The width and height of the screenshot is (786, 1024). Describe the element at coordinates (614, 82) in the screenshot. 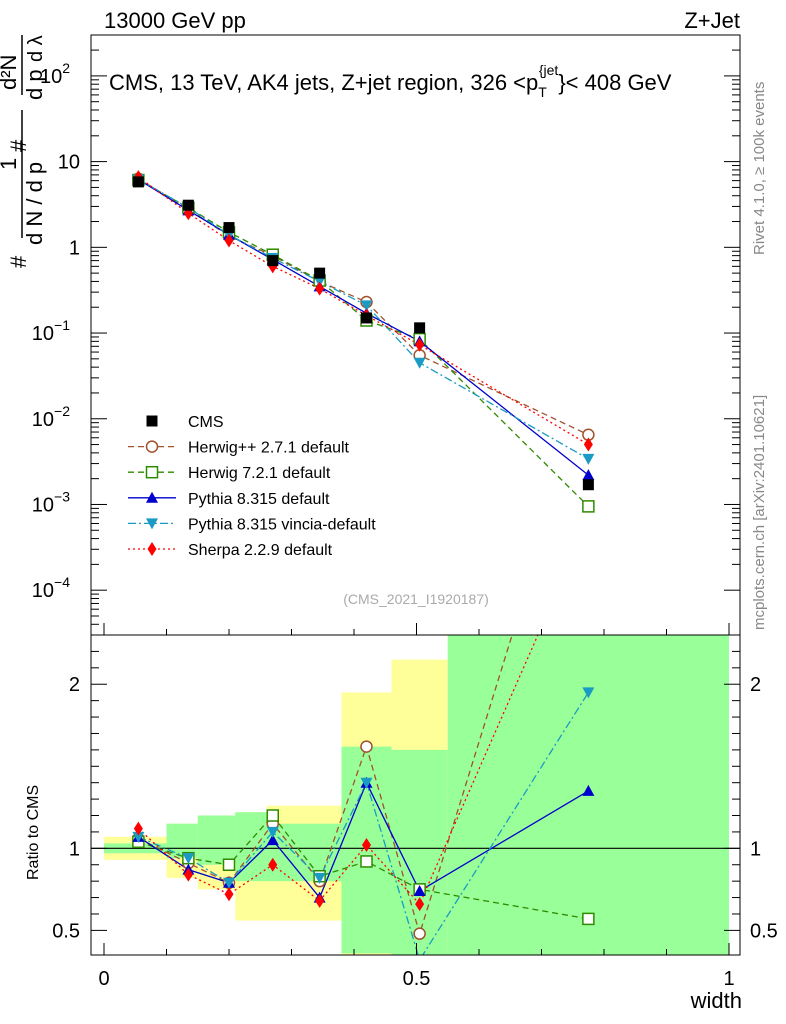

I see `title-post: }< 408 GeV` at that location.